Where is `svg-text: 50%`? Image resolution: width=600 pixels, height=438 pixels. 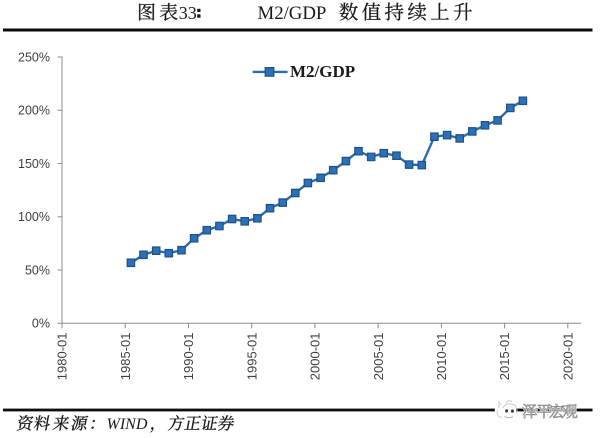
svg-text: 50% is located at coordinates (37, 270).